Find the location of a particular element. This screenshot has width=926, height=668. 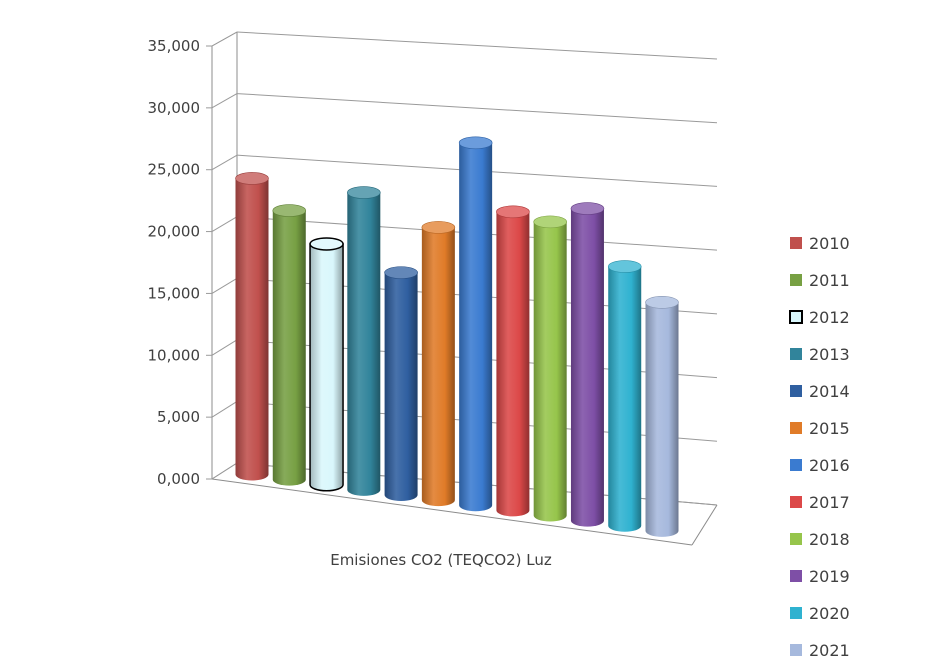

legend-label: 2020 is located at coordinates (829, 613).